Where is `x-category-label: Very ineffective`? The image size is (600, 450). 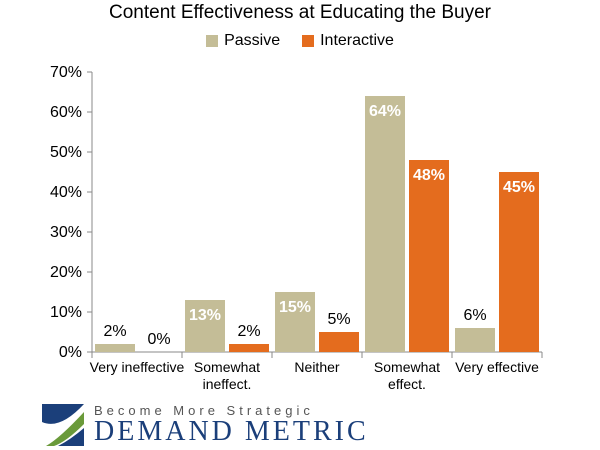 x-category-label: Very ineffective is located at coordinates (137, 367).